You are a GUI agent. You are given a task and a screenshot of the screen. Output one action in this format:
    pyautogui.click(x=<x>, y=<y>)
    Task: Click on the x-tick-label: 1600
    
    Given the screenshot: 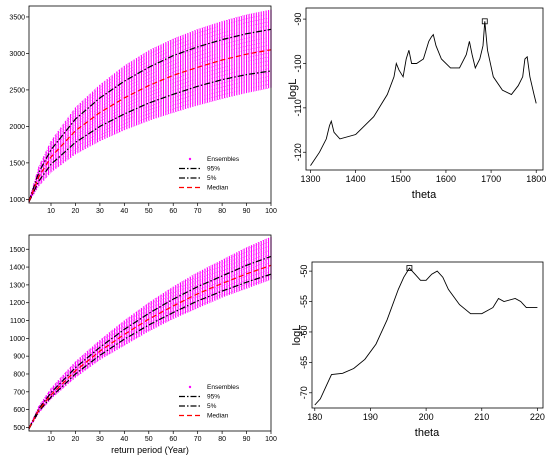 What is the action you would take?
    pyautogui.click(x=446, y=179)
    